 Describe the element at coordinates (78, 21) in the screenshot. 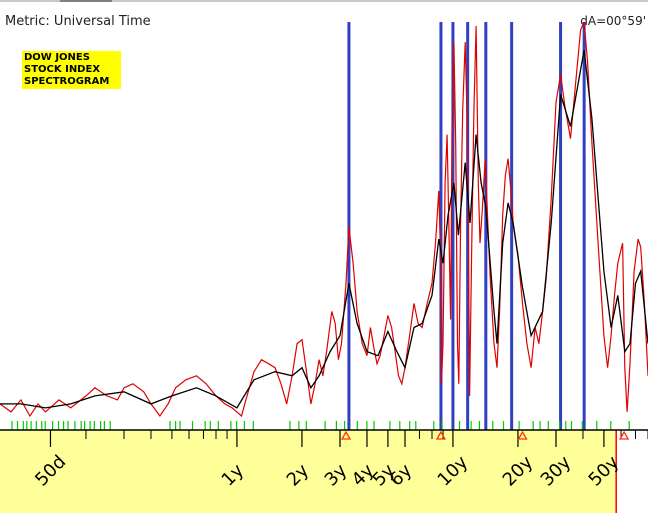

I see `metric-label: Metric: Universal Time` at that location.